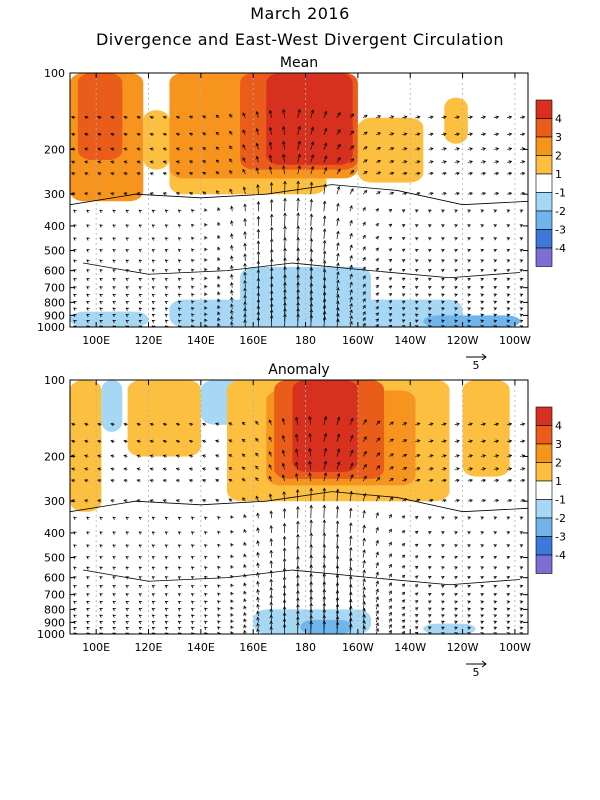  I want to click on colorbar-swatch, so click(544, 202).